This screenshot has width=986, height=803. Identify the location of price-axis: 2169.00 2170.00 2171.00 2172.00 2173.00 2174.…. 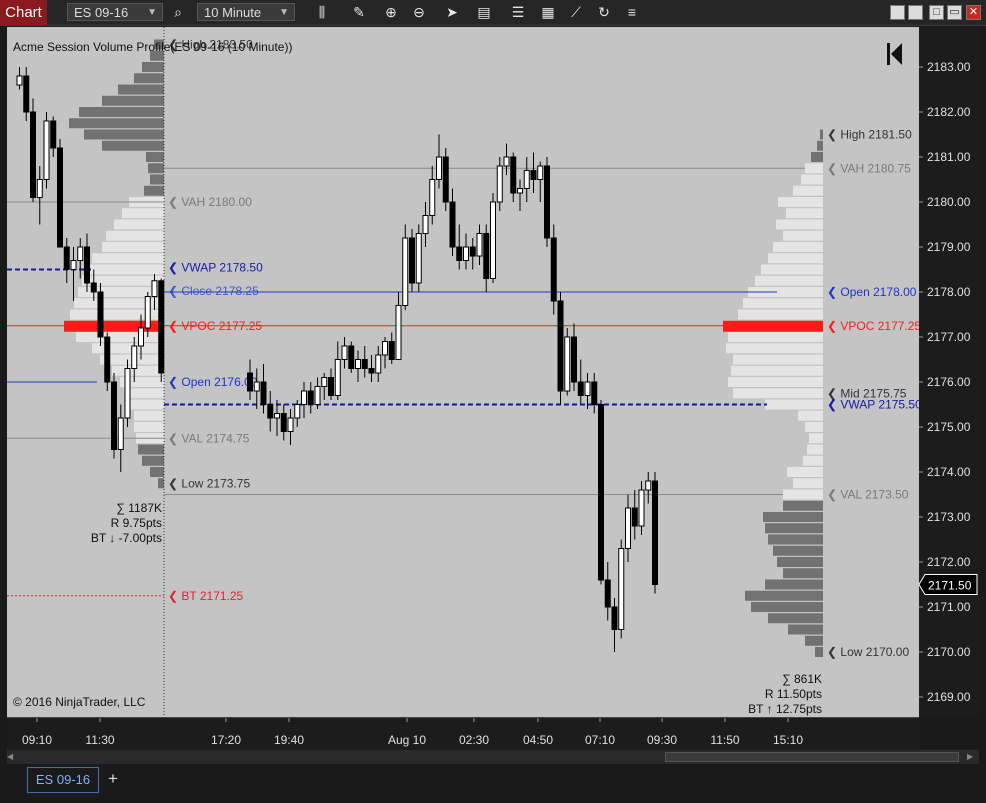
(948, 372).